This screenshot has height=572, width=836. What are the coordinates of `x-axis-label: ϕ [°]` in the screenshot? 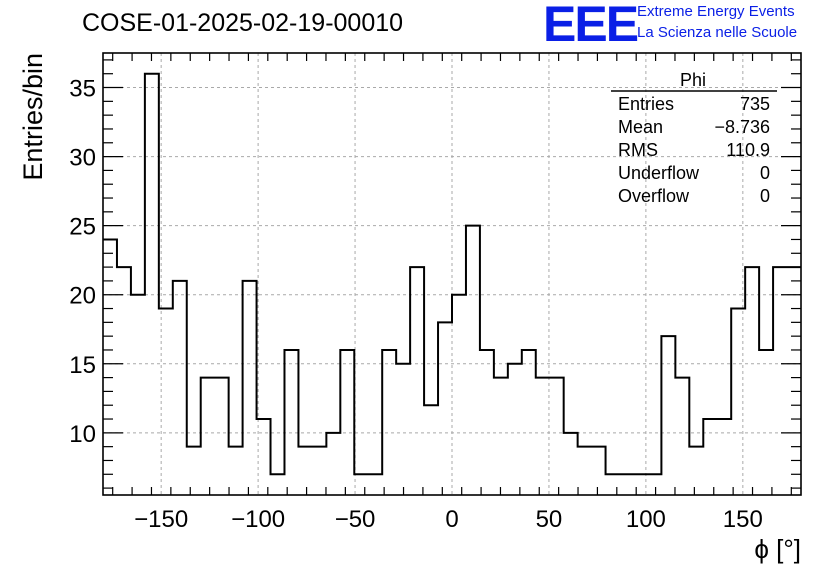 It's located at (777, 549).